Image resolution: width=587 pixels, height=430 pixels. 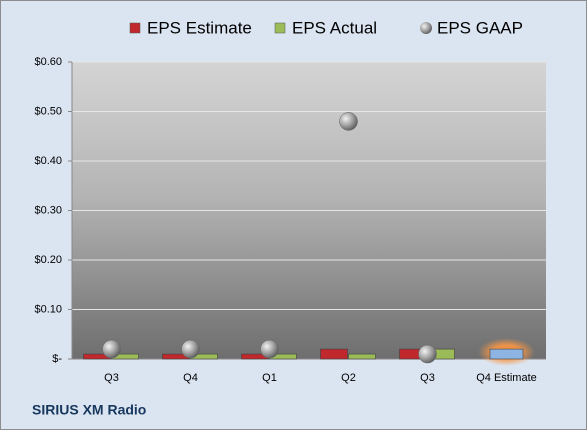 What do you see at coordinates (48, 161) in the screenshot?
I see `y-tick-label: $0.40` at bounding box center [48, 161].